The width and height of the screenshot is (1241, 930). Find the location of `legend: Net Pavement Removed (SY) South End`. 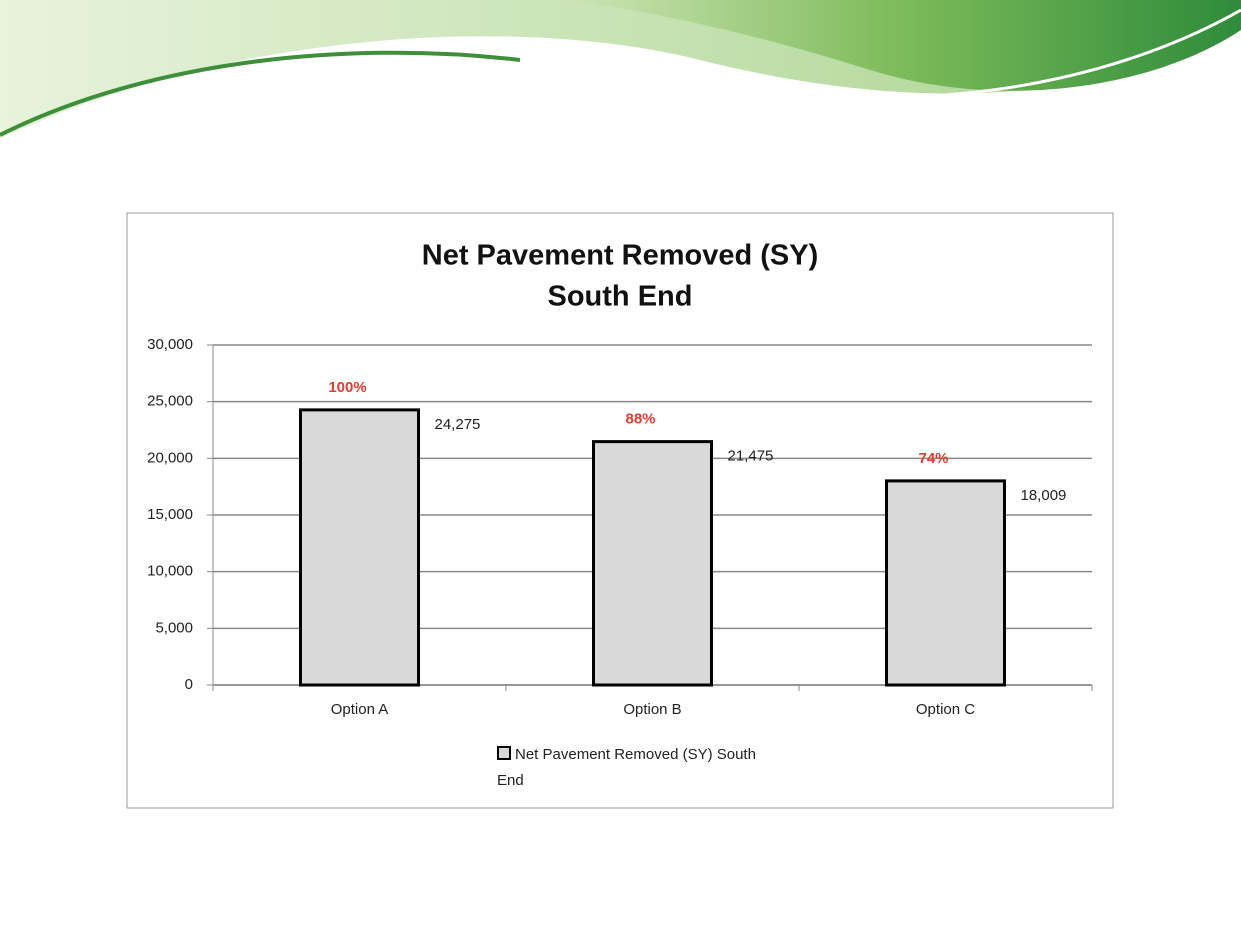

legend: Net Pavement Removed (SY) South End is located at coordinates (632, 768).